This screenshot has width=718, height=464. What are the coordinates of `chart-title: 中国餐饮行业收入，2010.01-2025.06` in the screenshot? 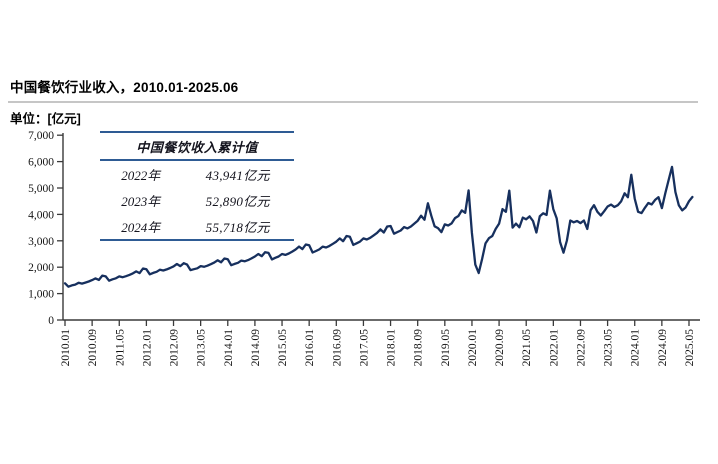 It's located at (124, 87).